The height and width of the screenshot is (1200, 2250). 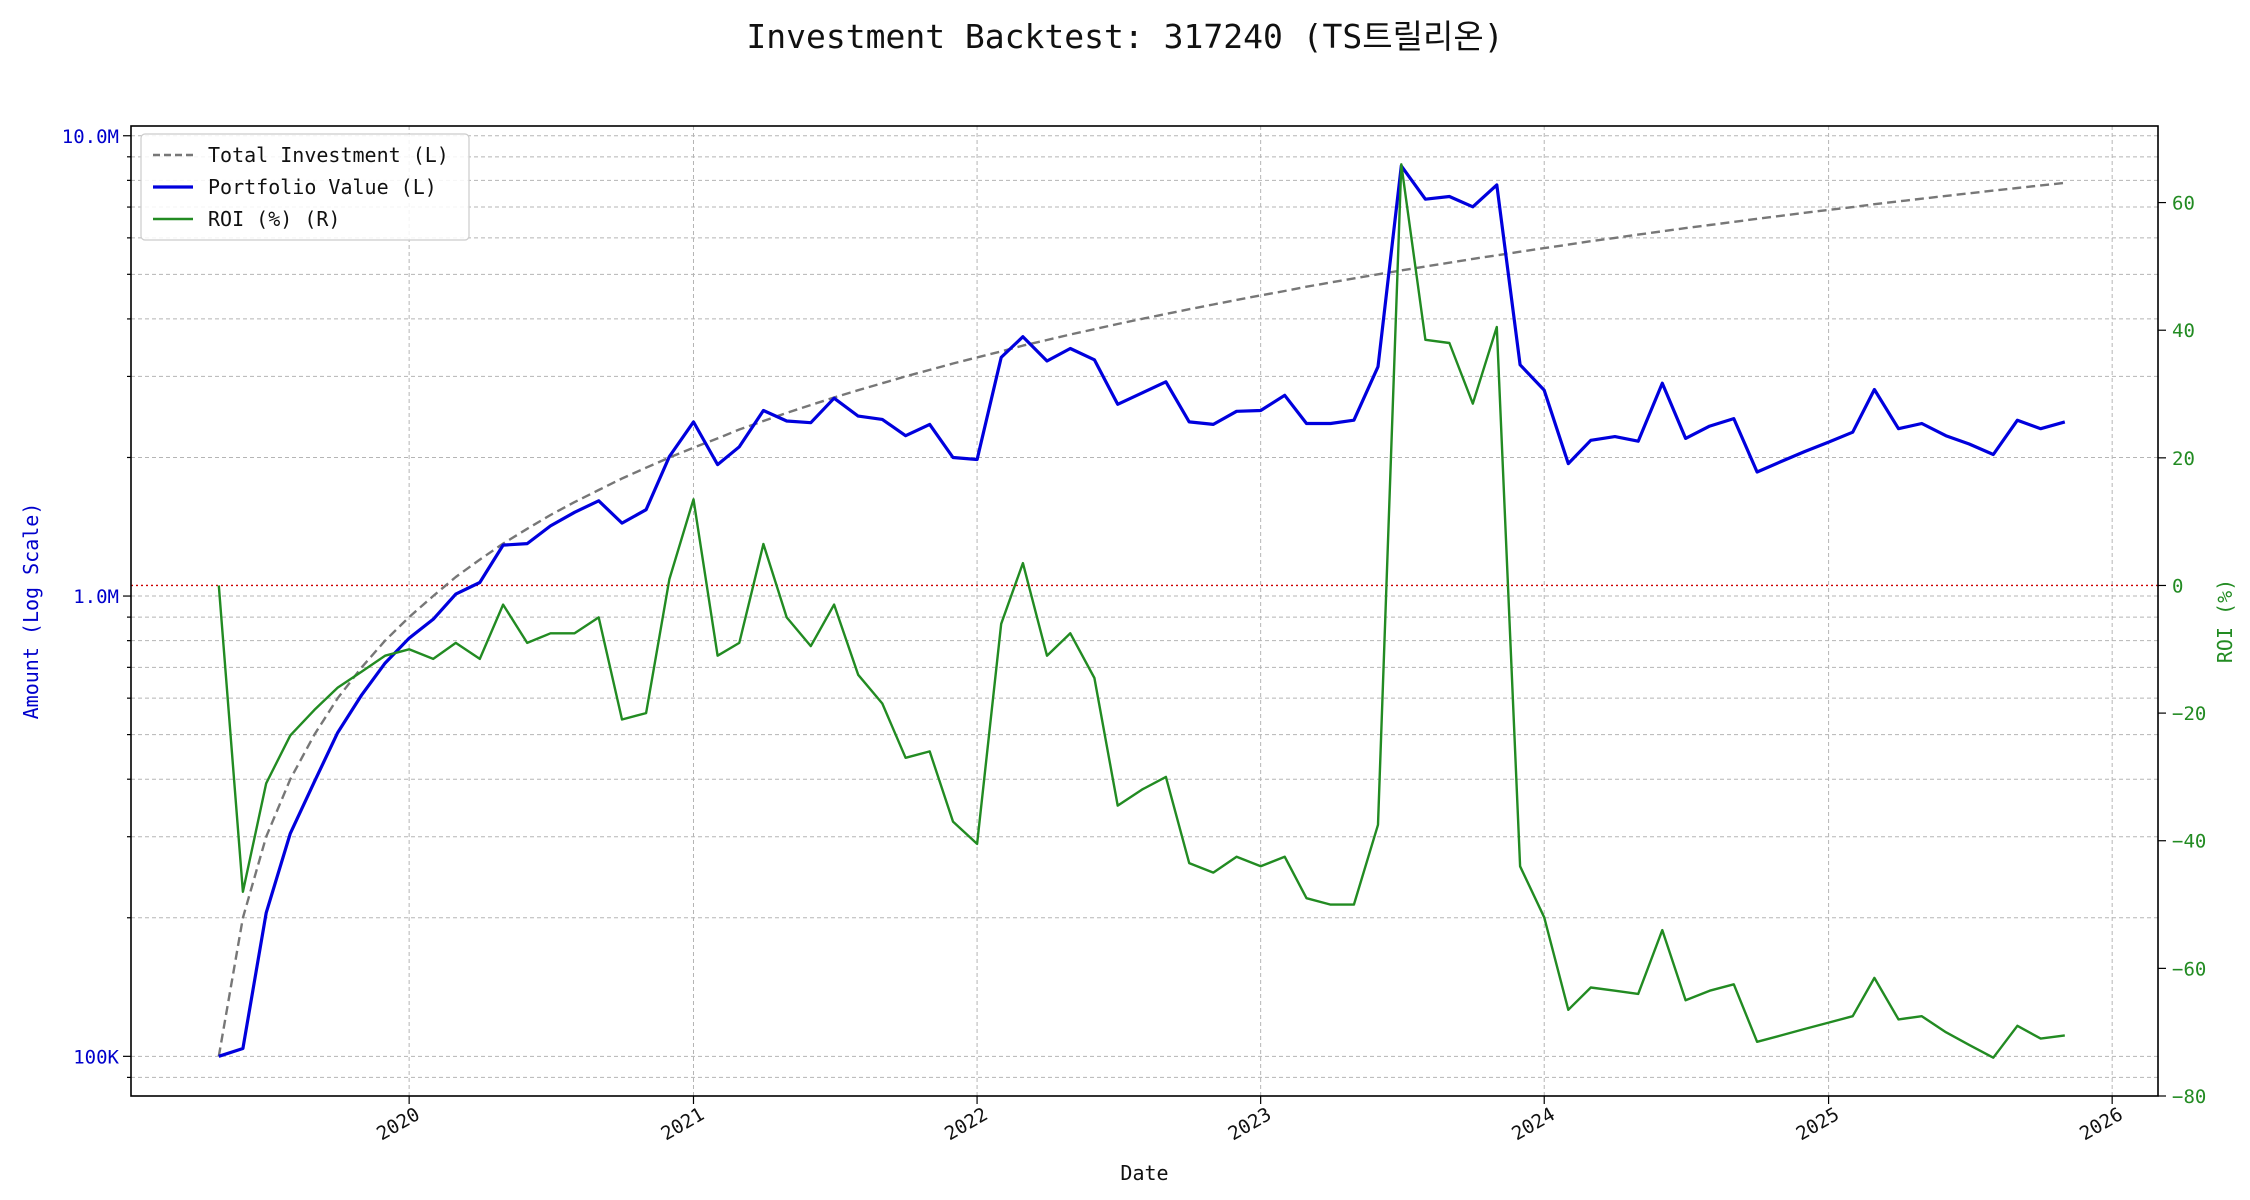 What do you see at coordinates (1533, 1124) in the screenshot?
I see `x-tick-label: 2024` at bounding box center [1533, 1124].